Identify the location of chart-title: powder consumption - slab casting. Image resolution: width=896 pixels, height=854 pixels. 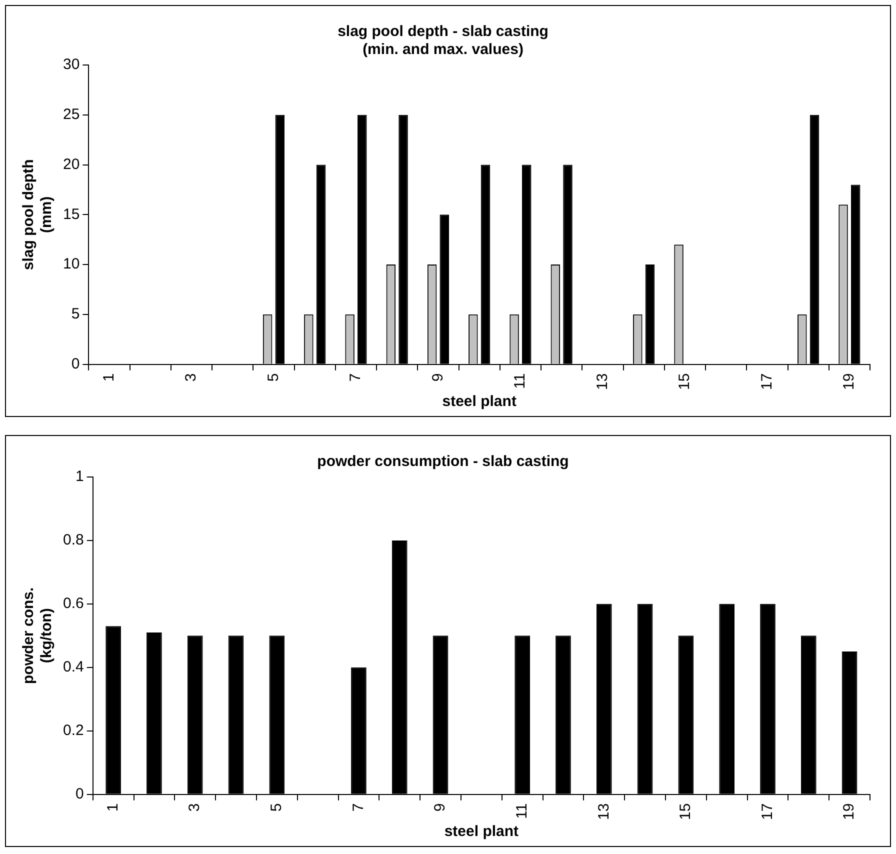
(443, 461).